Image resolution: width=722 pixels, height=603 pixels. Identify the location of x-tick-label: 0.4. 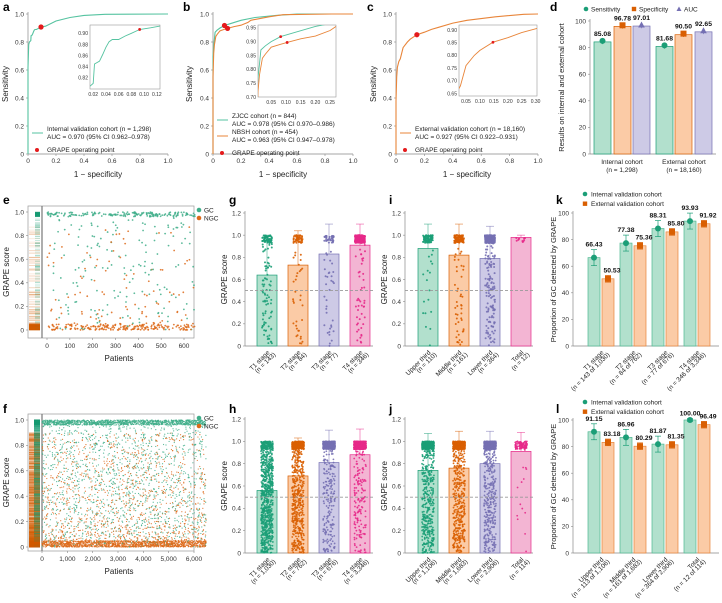
(452, 161).